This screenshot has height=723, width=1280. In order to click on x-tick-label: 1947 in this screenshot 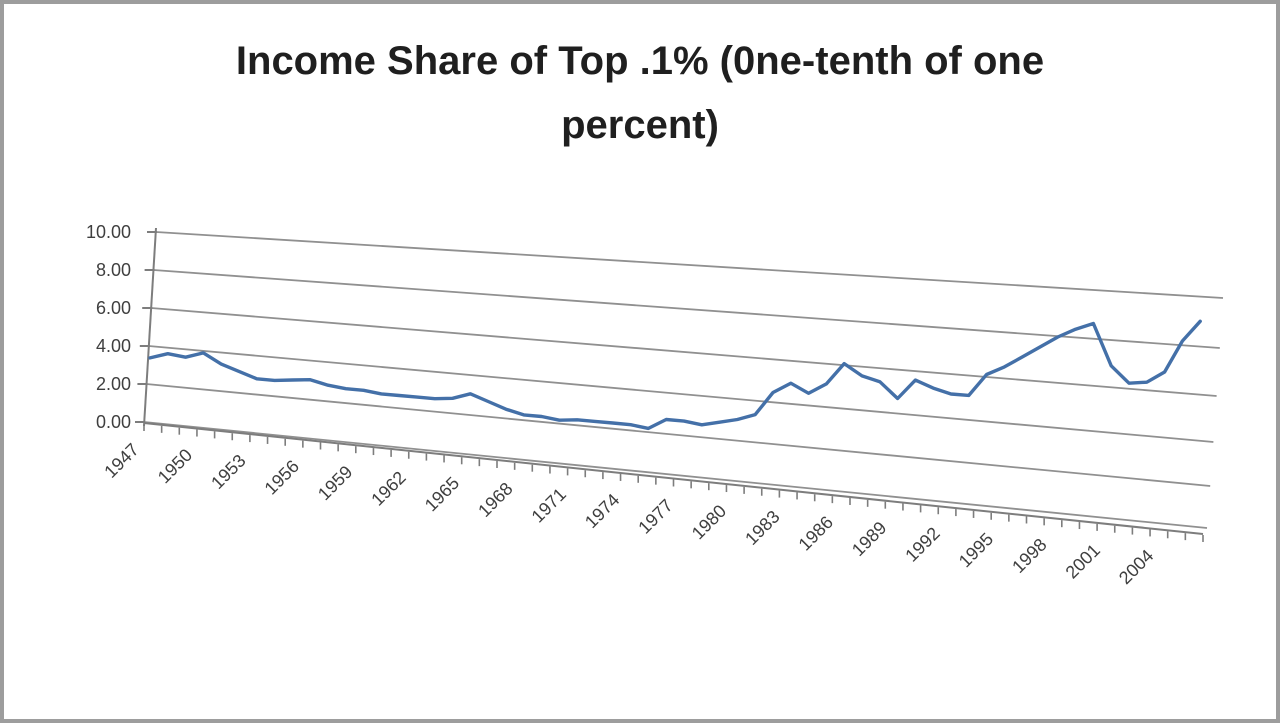, I will do `click(121, 460)`.